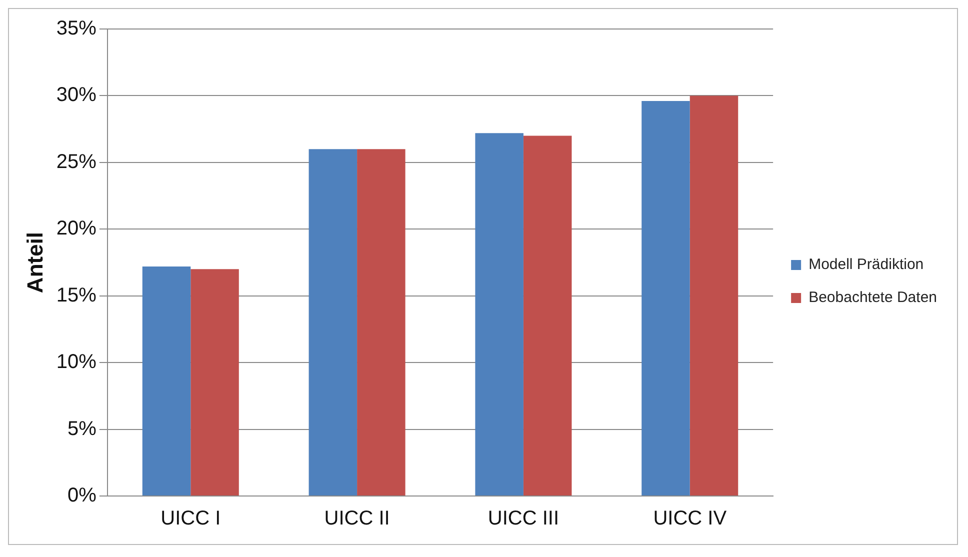 This screenshot has height=557, width=968. What do you see at coordinates (76, 362) in the screenshot?
I see `y-tick-label: 10%` at bounding box center [76, 362].